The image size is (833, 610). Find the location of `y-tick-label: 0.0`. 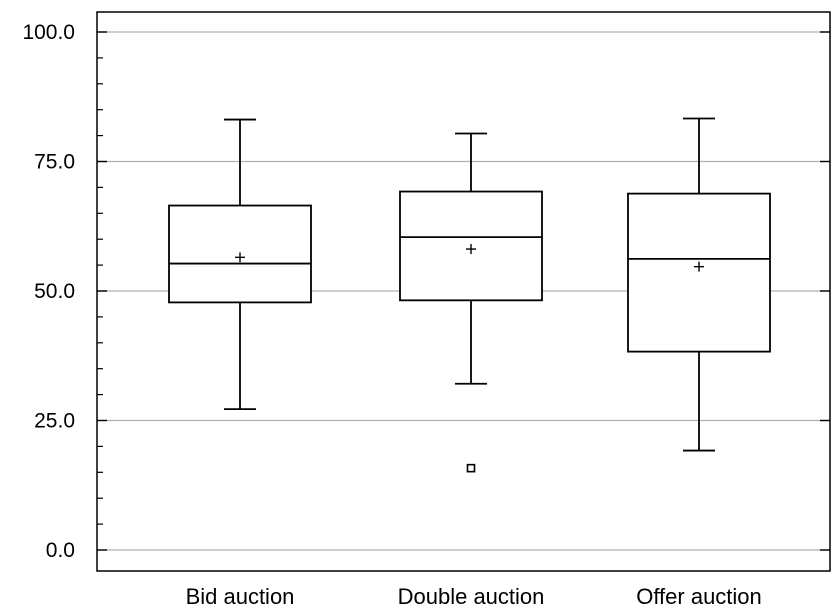

y-tick-label: 0.0 is located at coordinates (60, 550).